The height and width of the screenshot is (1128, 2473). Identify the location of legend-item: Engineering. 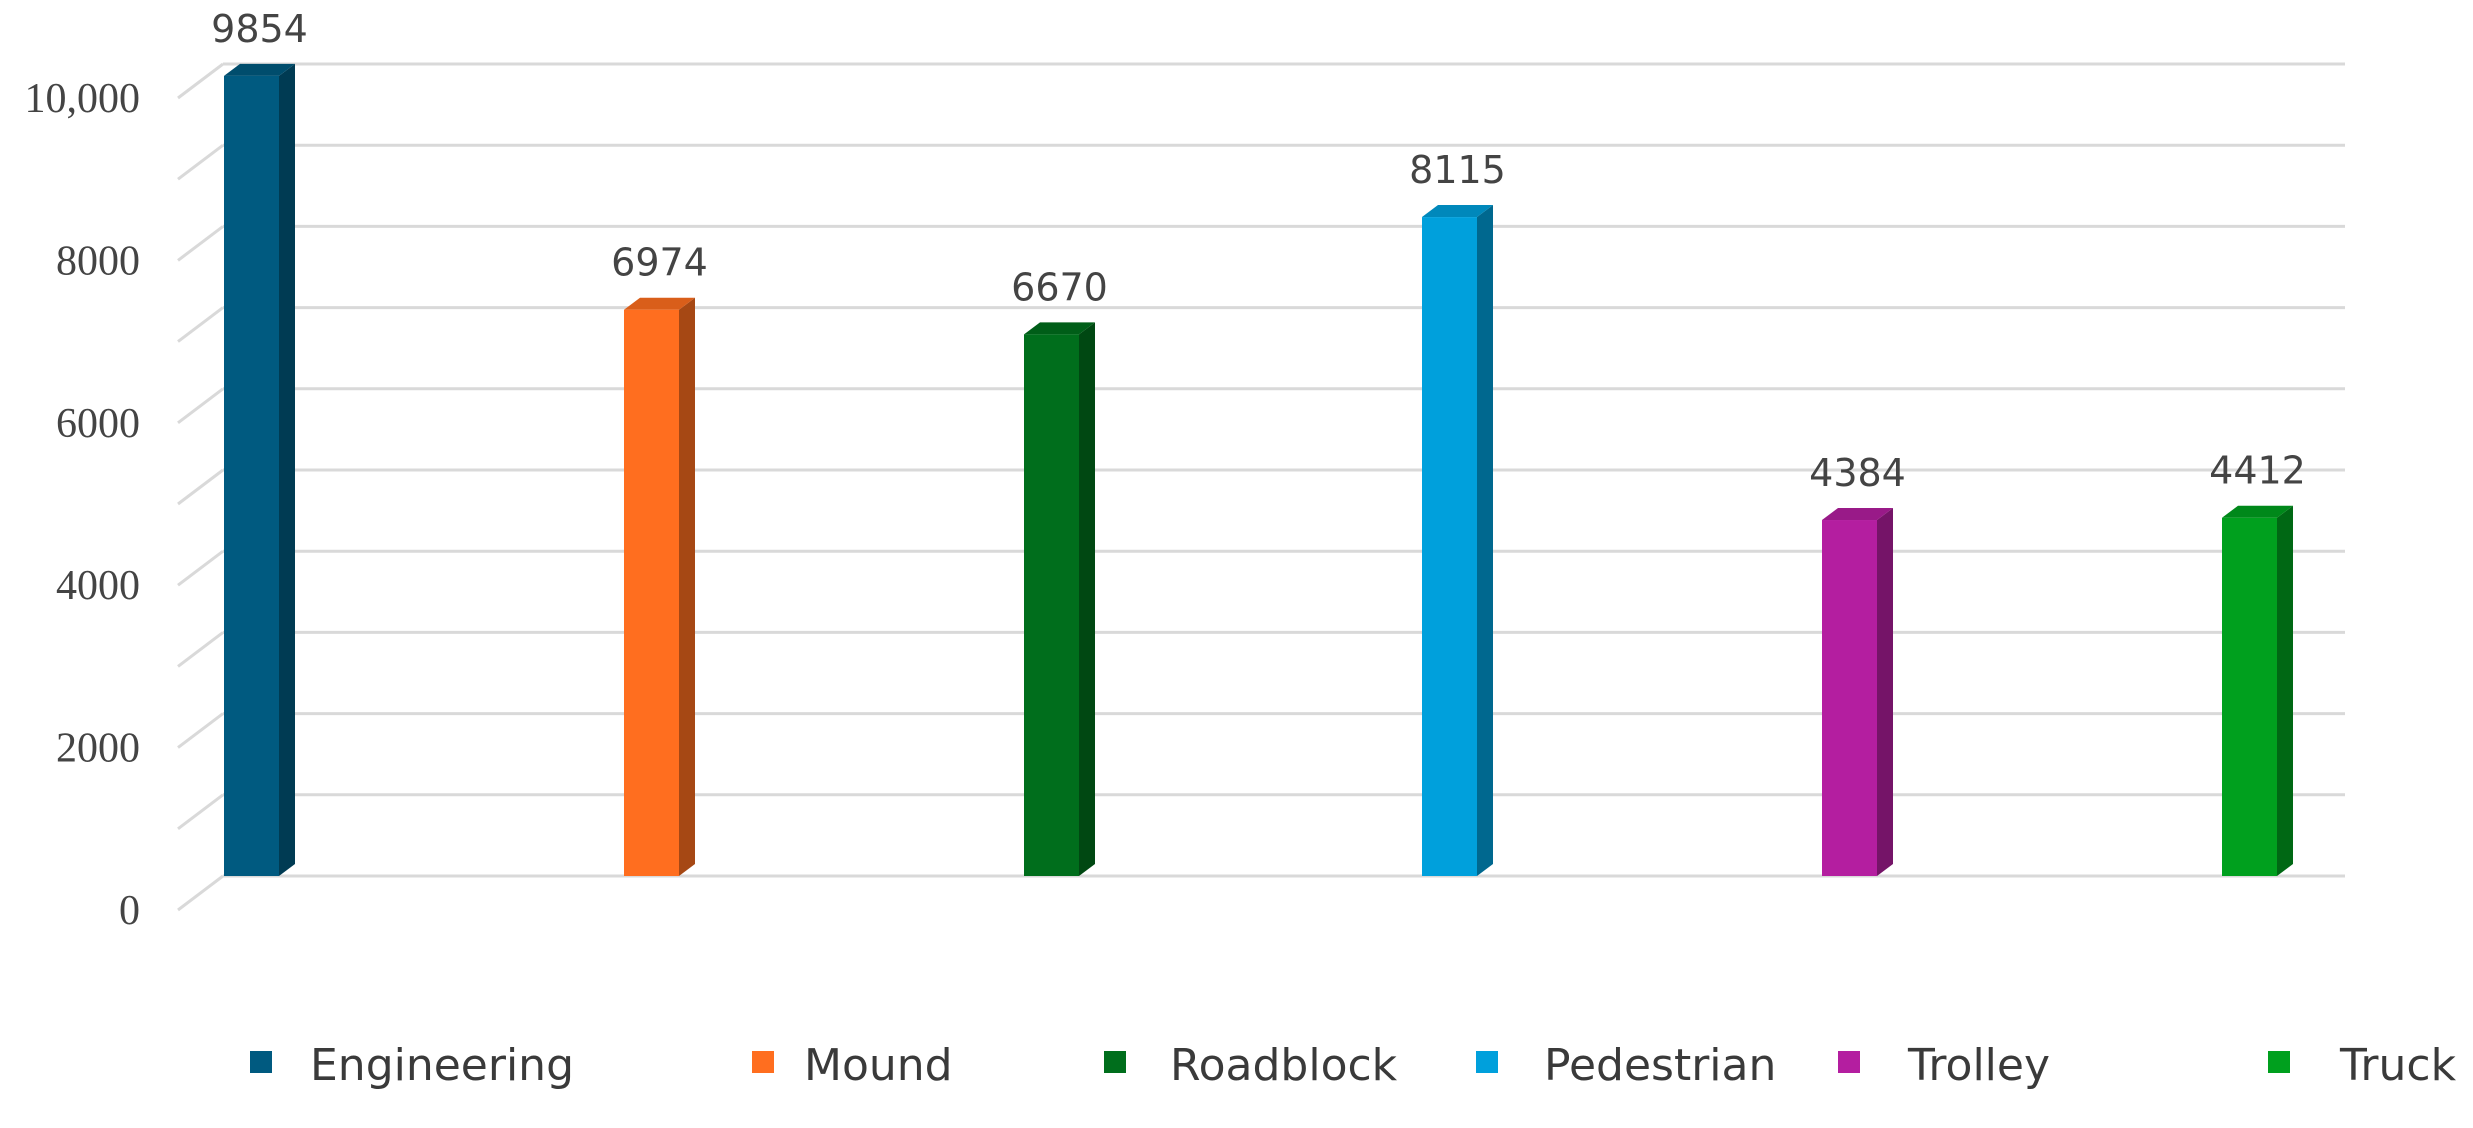
(412, 1065).